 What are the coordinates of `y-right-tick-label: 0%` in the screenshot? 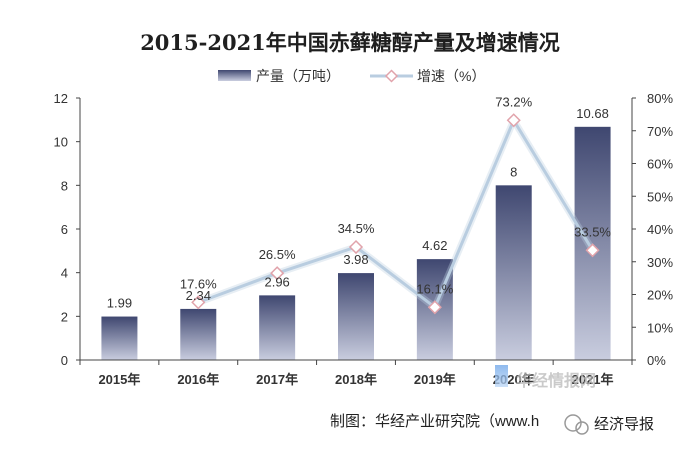 It's located at (656, 360).